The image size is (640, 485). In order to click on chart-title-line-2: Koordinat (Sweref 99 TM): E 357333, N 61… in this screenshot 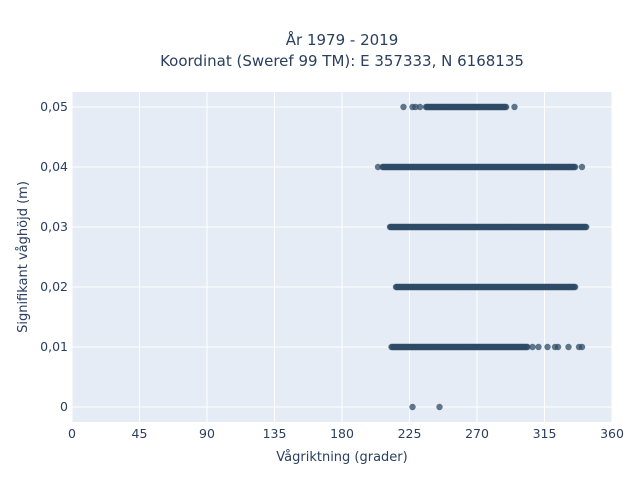, I will do `click(342, 61)`.